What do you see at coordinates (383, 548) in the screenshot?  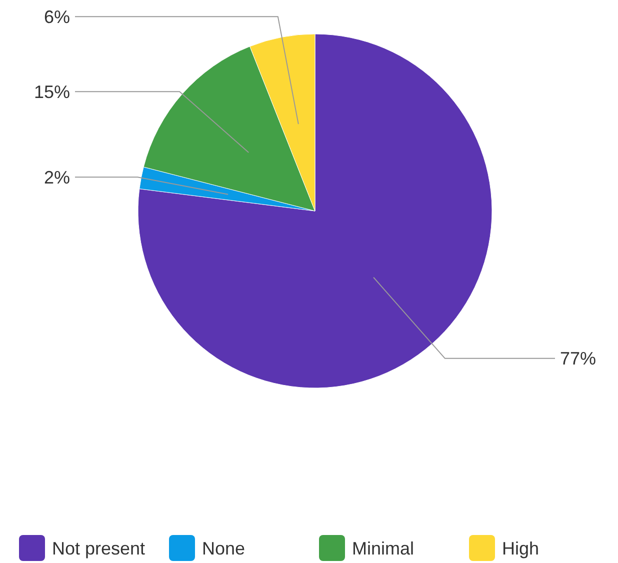 I see `legend-label: Minimal` at bounding box center [383, 548].